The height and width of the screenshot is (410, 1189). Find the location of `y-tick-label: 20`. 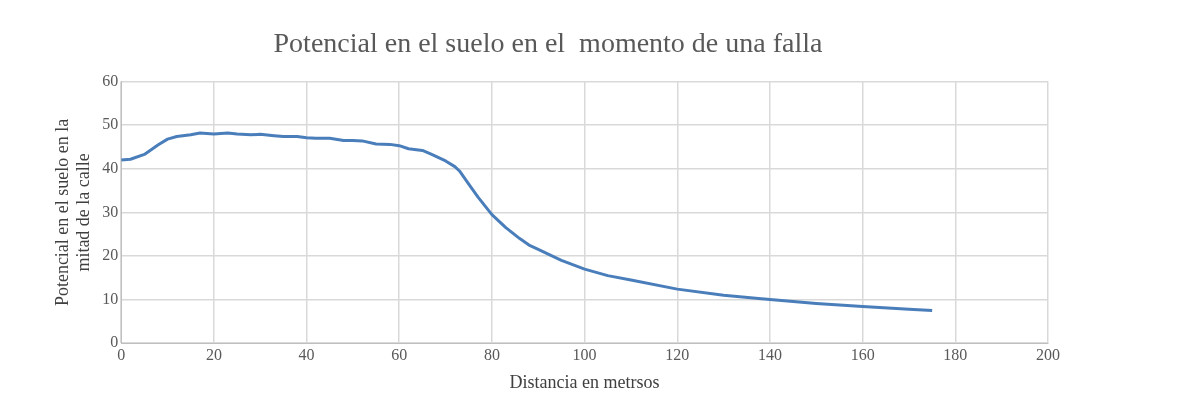

y-tick-label: 20 is located at coordinates (110, 255).